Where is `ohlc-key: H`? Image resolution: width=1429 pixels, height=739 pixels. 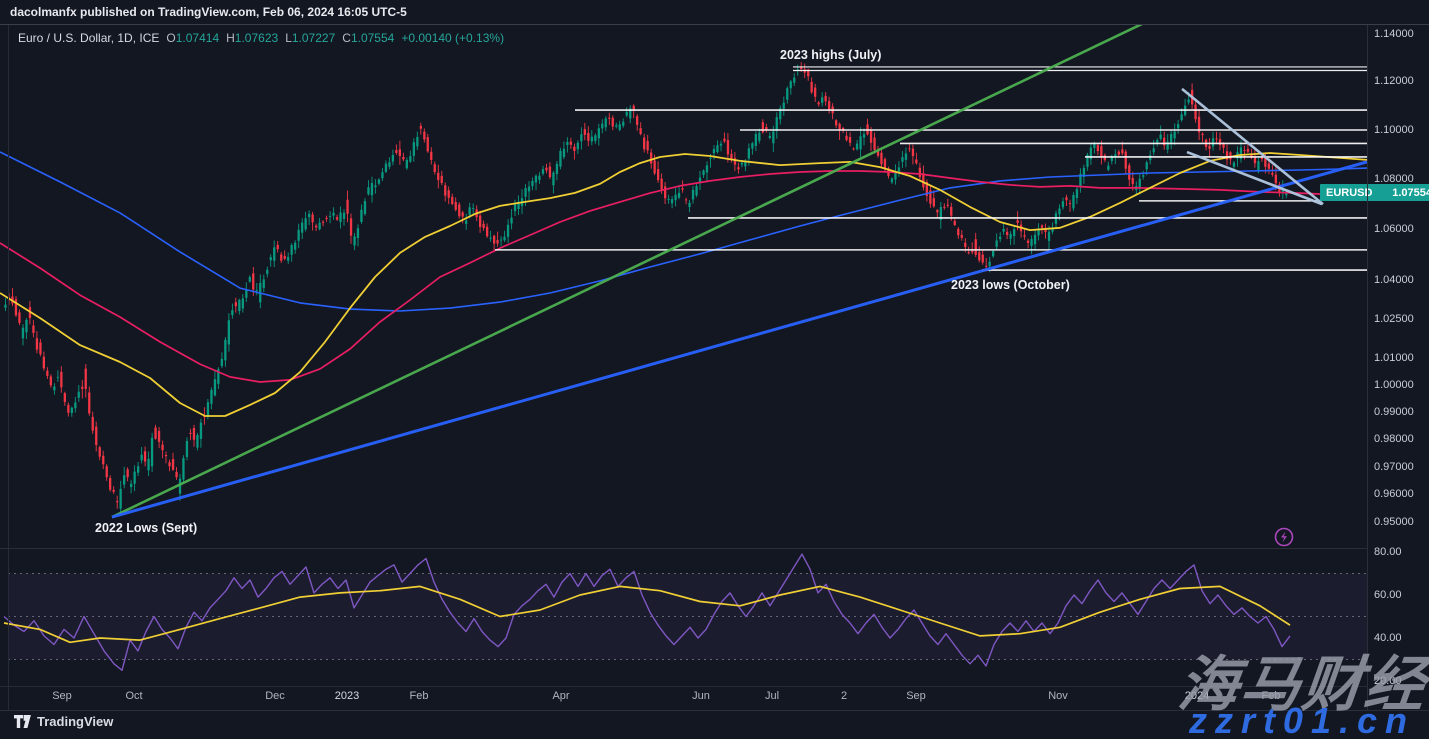 ohlc-key: H is located at coordinates (230, 38).